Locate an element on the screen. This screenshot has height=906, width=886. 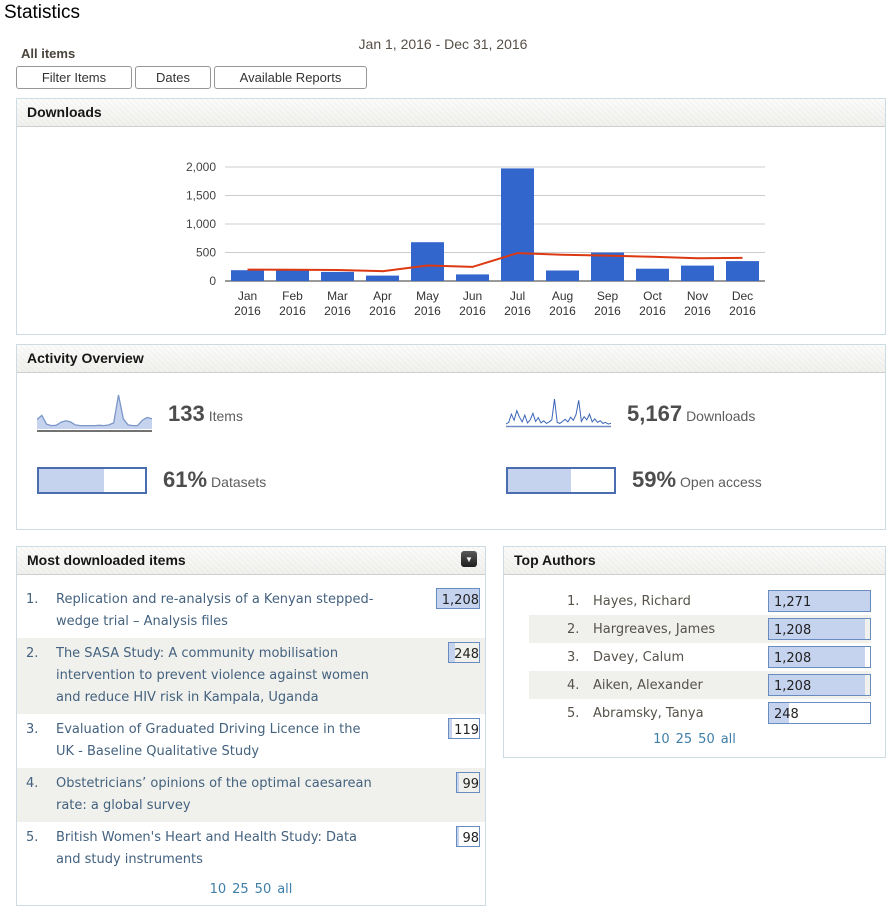
author-rank: 3. is located at coordinates (573, 657).